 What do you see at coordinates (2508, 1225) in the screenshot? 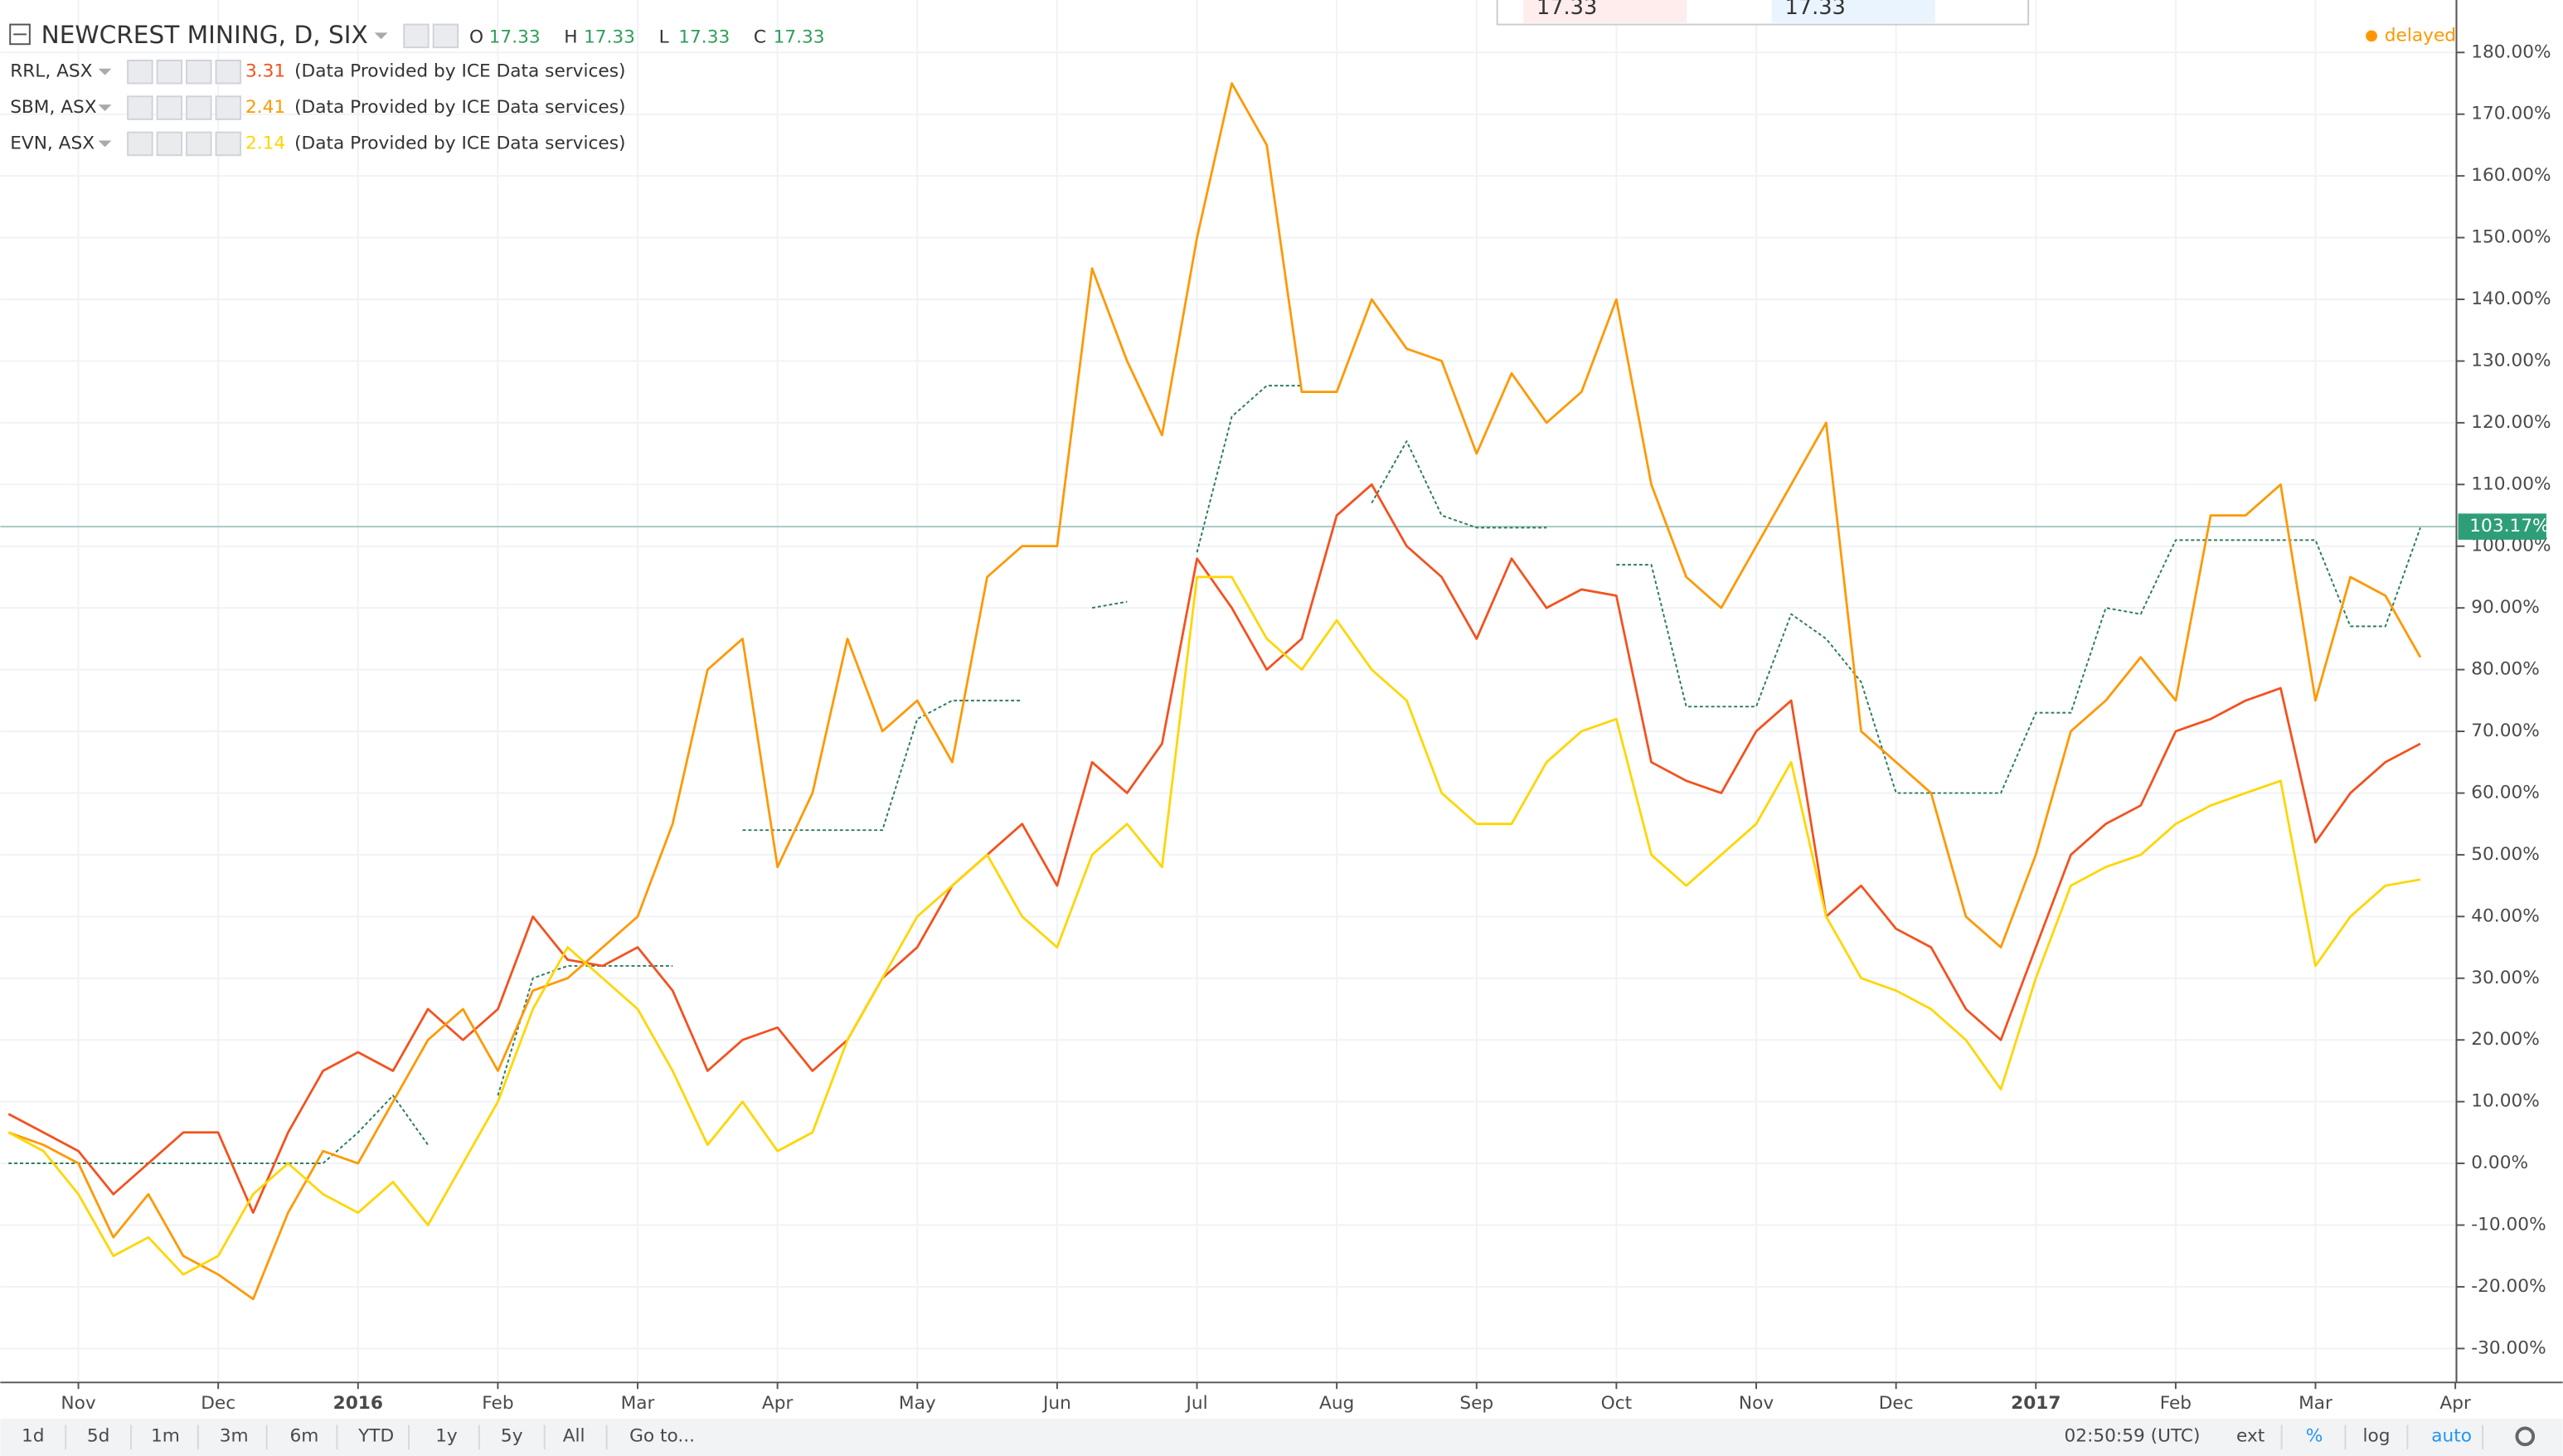
I see `y-tick-label: -10.00%` at bounding box center [2508, 1225].